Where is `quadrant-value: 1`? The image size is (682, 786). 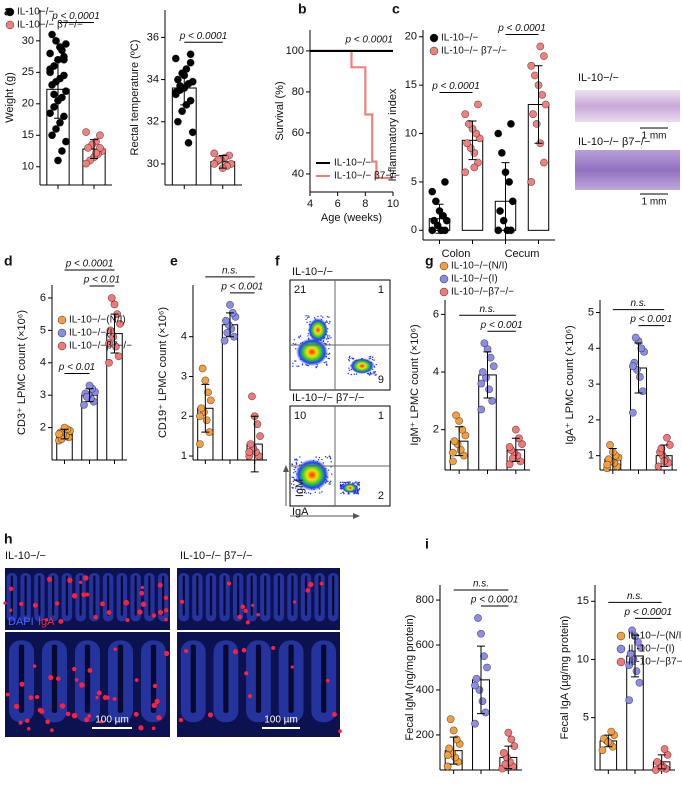
quadrant-value: 1 is located at coordinates (381, 416).